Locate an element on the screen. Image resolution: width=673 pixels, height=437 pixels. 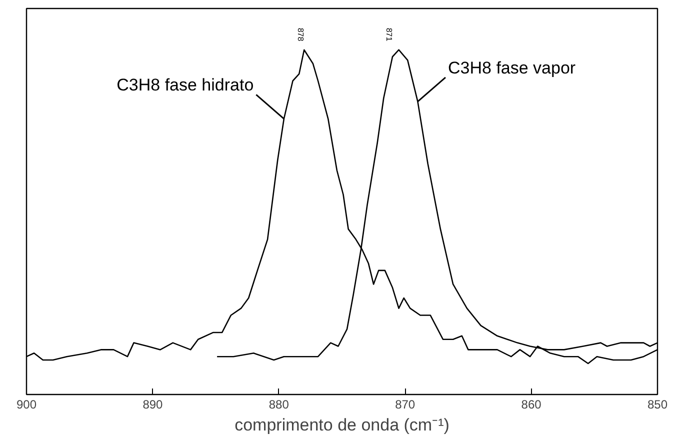
annotation: 871 is located at coordinates (389, 35).